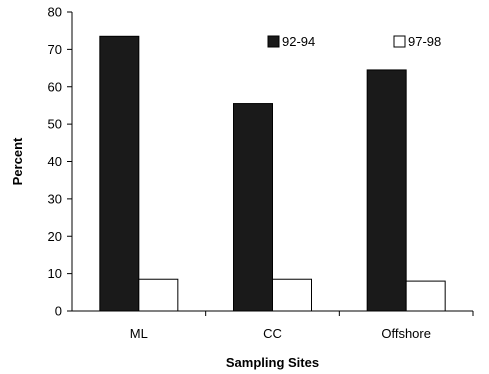 The height and width of the screenshot is (374, 489). I want to click on bar-92-94-Offshore, so click(386, 190).